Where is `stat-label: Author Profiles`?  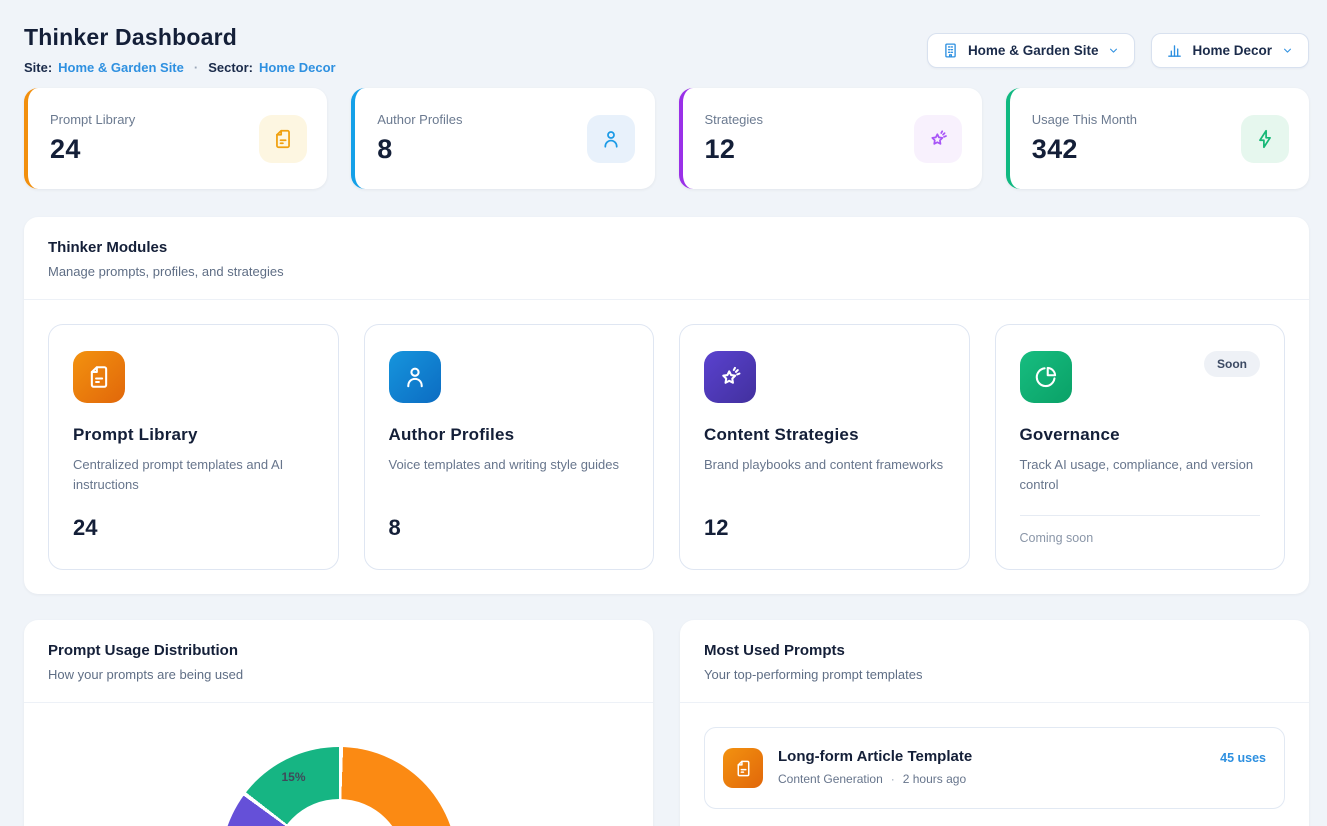
stat-label: Author Profiles is located at coordinates (420, 119).